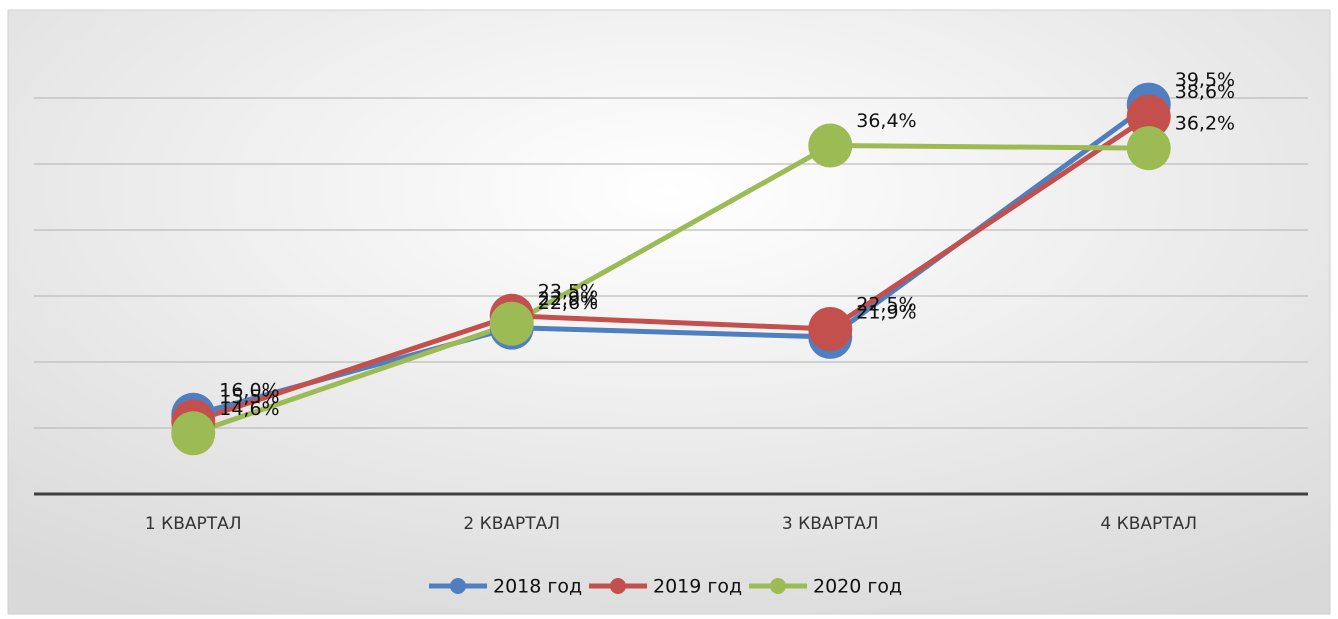 This screenshot has width=1338, height=619. What do you see at coordinates (886, 312) in the screenshot?
I see `data-label: 21,9%` at bounding box center [886, 312].